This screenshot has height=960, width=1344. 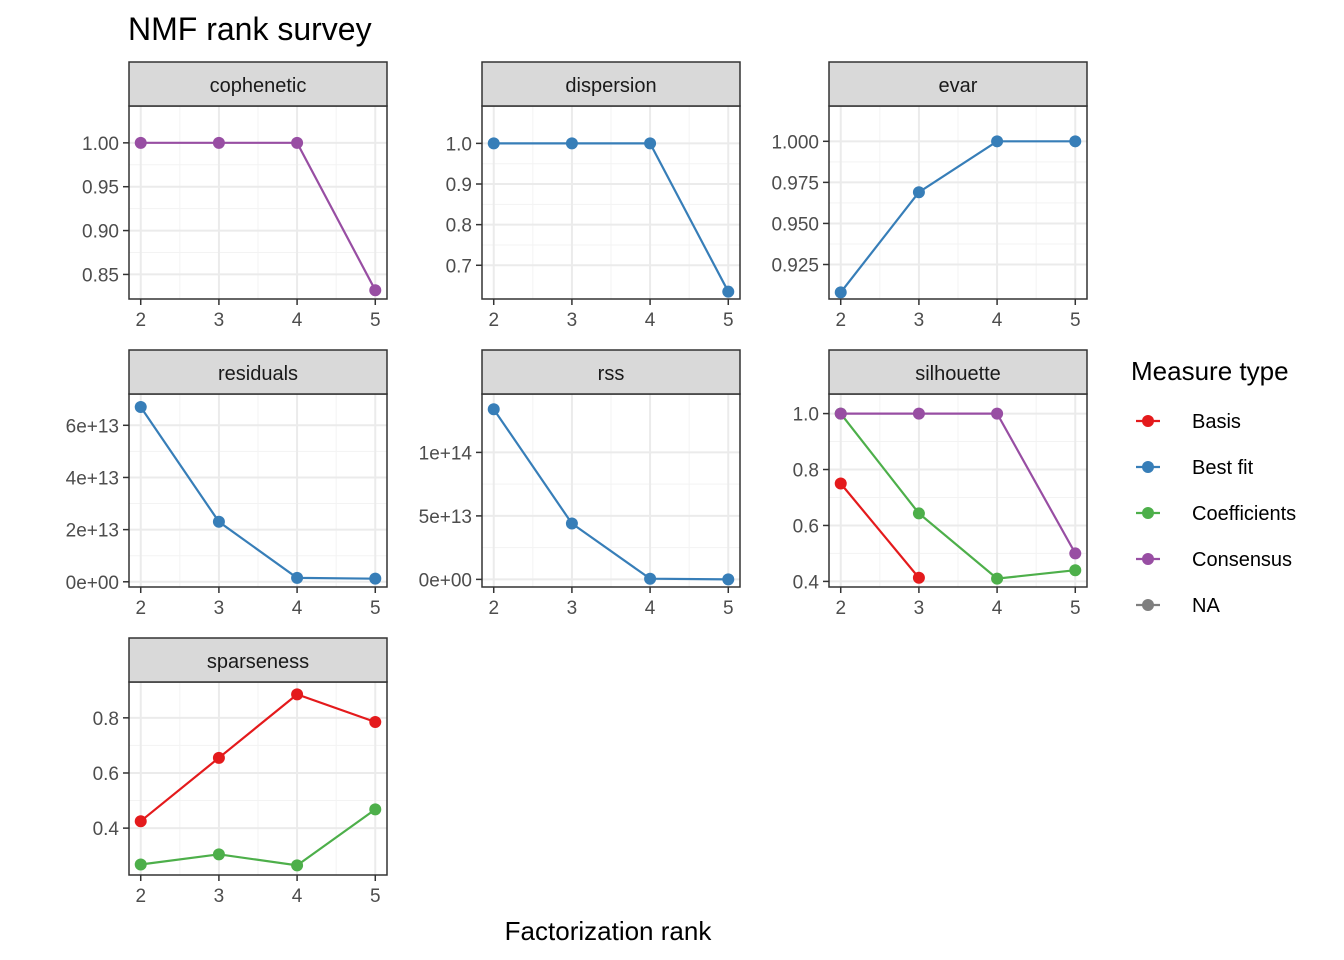 What do you see at coordinates (795, 142) in the screenshot?
I see `y-tick-label-evar: 1.000` at bounding box center [795, 142].